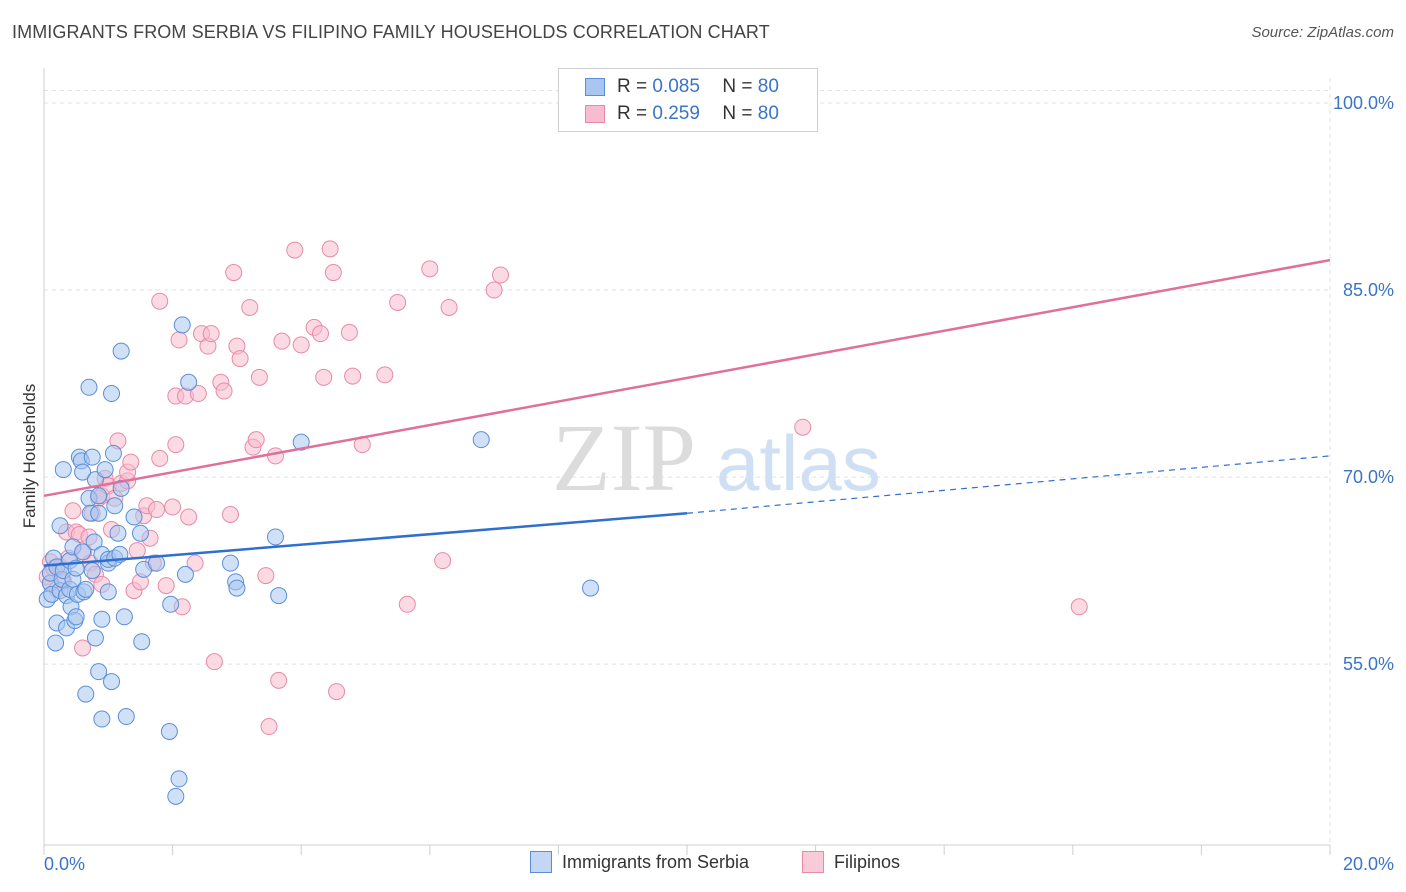 The width and height of the screenshot is (1406, 892). I want to click on legend-item-serbia: Immigrants from Serbia, so click(639, 862).